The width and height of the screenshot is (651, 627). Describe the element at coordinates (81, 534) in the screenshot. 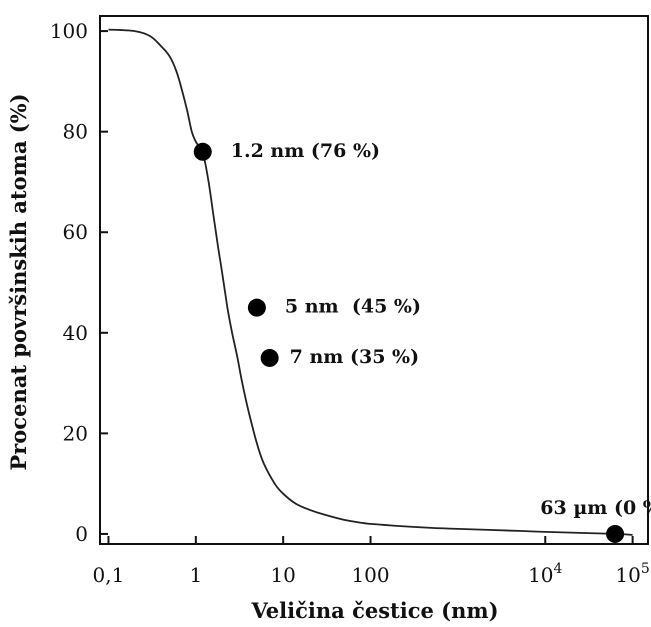

I see `y-tick-label: 0` at that location.